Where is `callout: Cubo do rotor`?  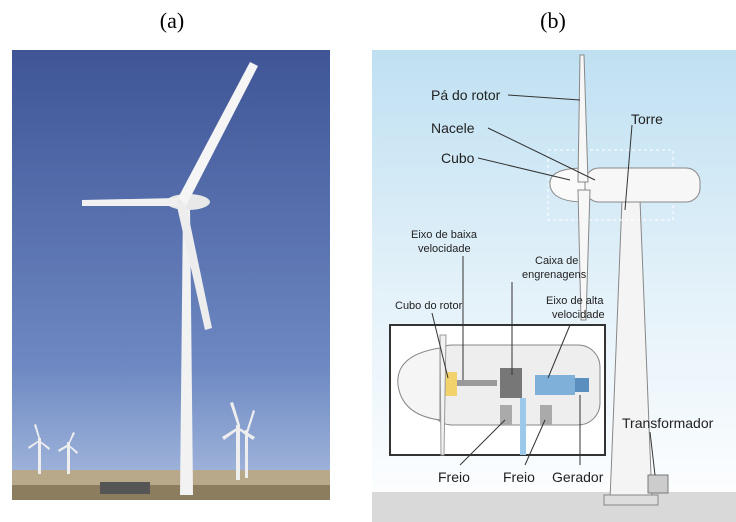
callout: Cubo do rotor is located at coordinates (429, 306).